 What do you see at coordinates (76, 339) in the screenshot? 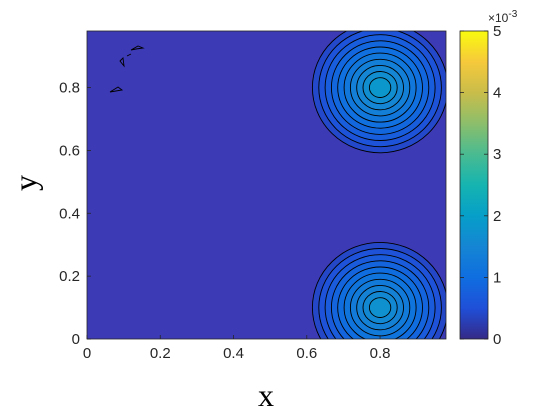
I see `y-tick-label: 0` at bounding box center [76, 339].